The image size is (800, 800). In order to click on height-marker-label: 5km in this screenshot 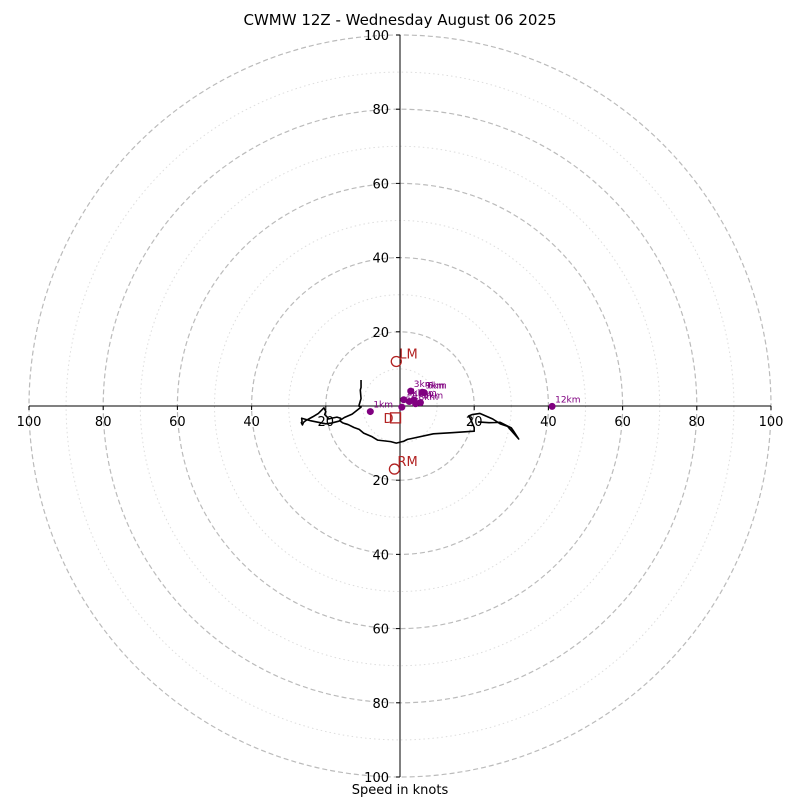, I will do `click(433, 397)`.